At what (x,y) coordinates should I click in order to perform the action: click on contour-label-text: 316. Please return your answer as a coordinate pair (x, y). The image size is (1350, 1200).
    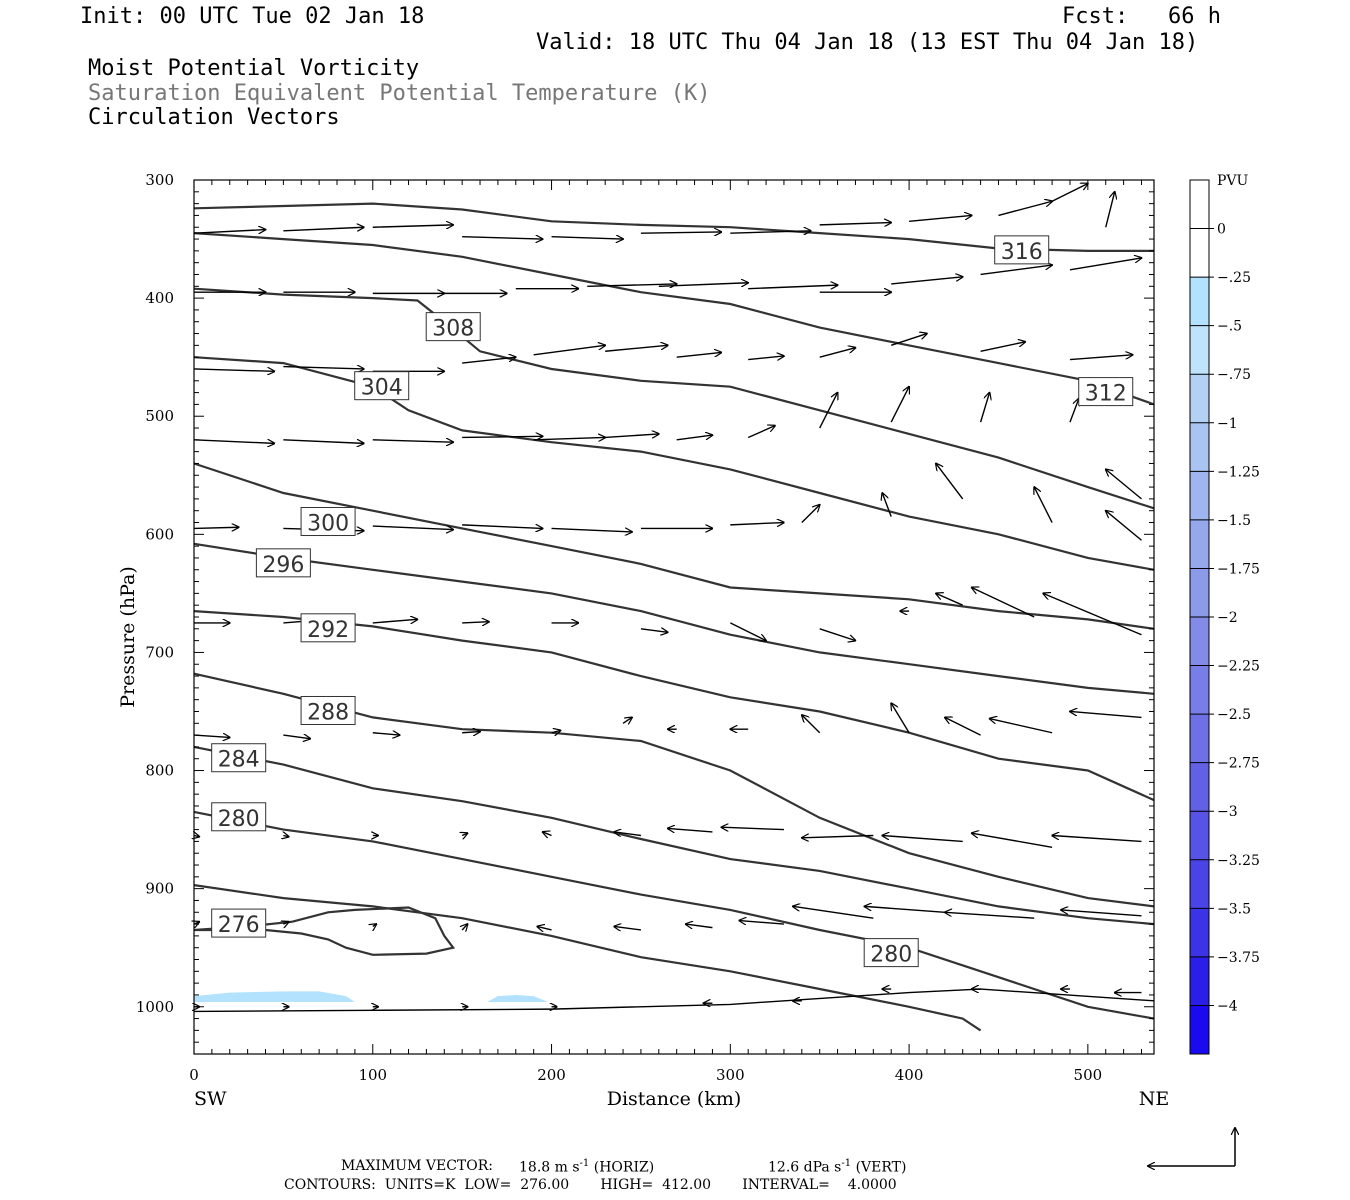
    Looking at the image, I should click on (1022, 252).